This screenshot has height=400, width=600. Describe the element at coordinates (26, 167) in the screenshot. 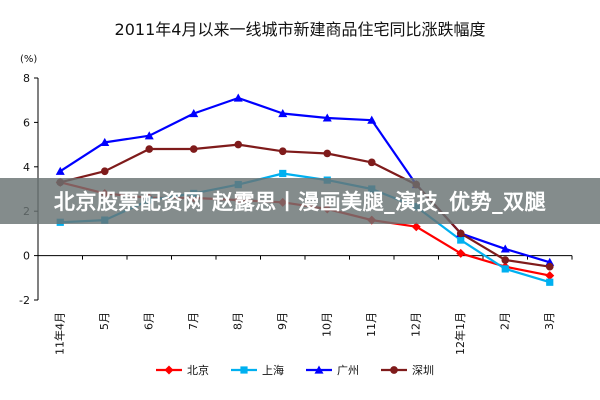

I see `y-tick-label: 4` at that location.